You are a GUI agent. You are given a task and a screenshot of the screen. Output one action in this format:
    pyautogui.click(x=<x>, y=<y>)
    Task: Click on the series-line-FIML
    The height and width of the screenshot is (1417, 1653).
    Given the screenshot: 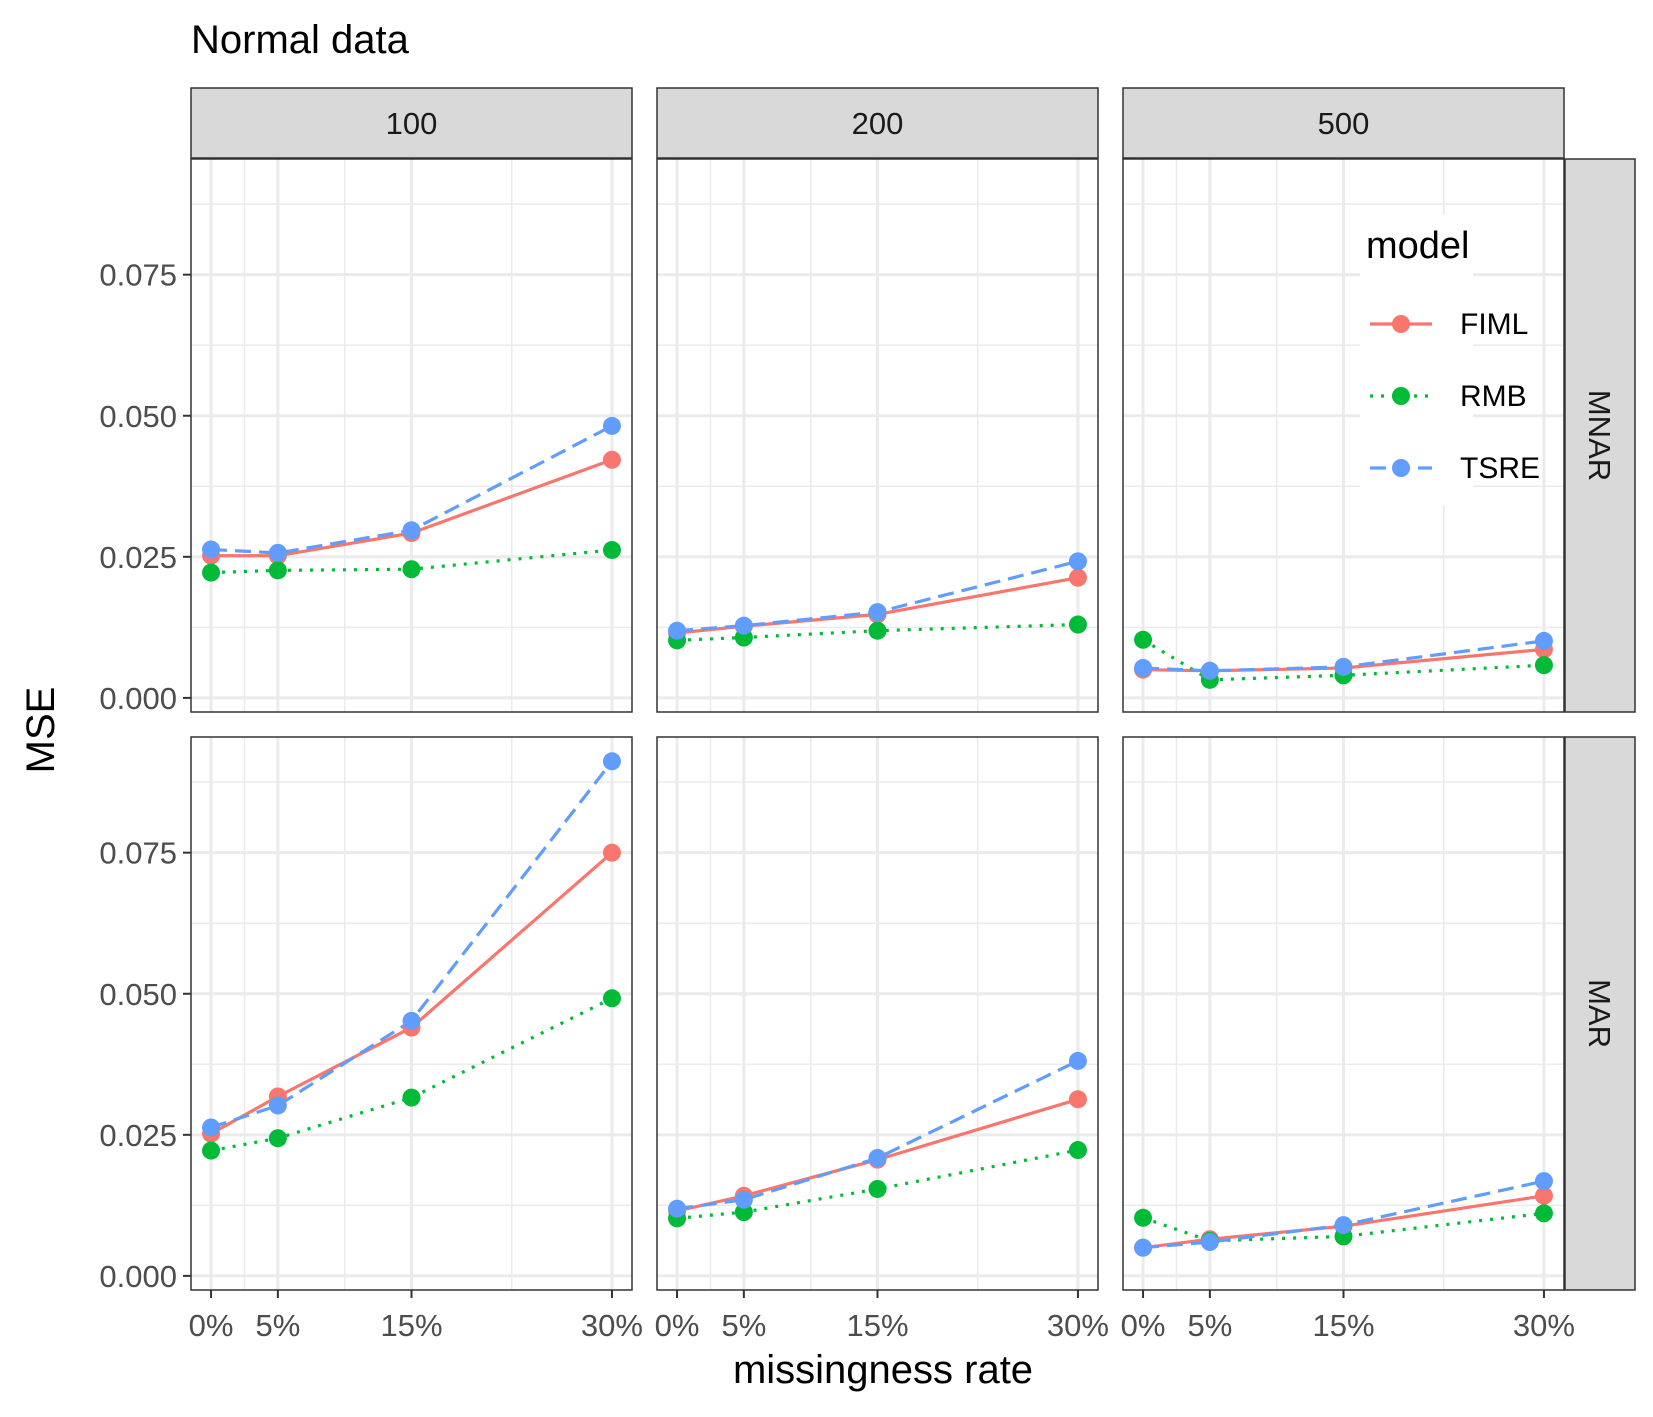 What is the action you would take?
    pyautogui.click(x=412, y=508)
    